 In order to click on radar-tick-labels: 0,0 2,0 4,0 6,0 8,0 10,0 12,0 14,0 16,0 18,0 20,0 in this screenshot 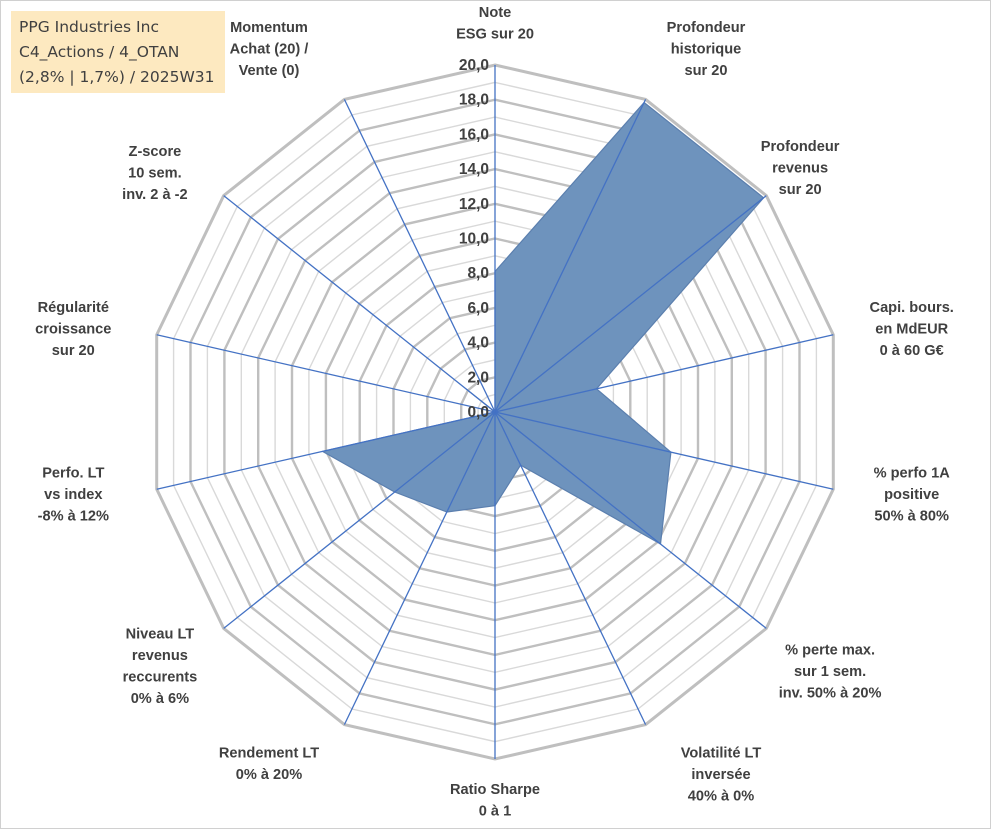, I will do `click(474, 239)`.